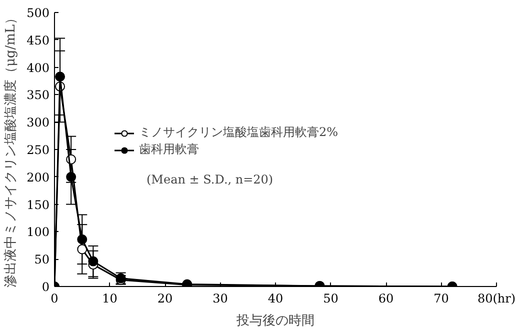 The width and height of the screenshot is (516, 331). I want to click on y-tick-label: 500, so click(38, 13).